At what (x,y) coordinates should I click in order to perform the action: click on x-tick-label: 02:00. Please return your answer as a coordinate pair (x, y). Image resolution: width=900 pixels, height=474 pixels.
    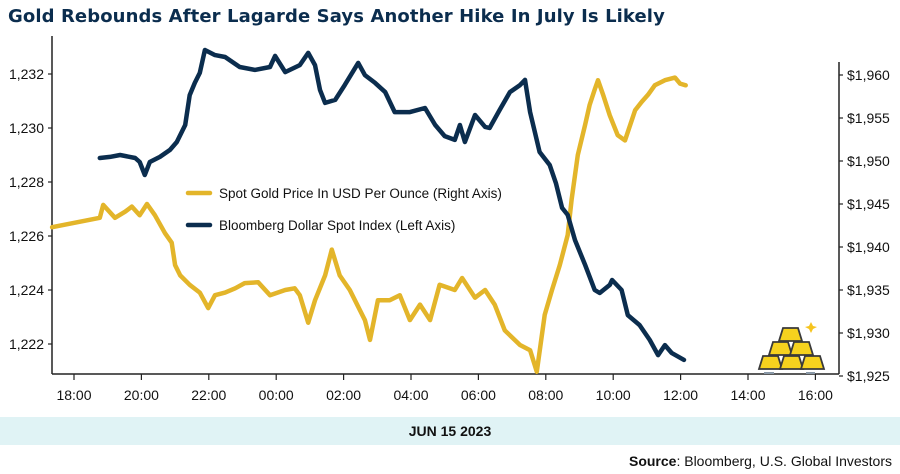
    Looking at the image, I should click on (343, 395).